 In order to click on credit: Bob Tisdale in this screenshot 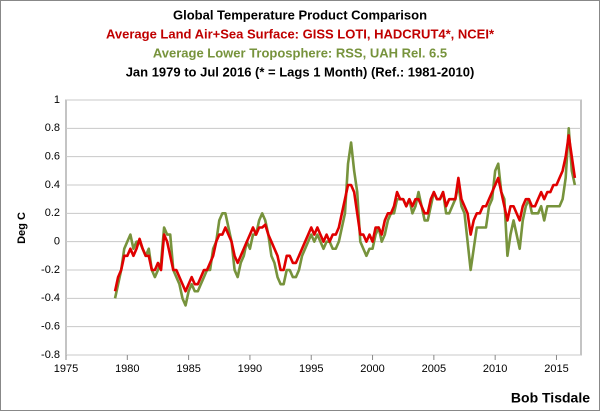, I will do `click(550, 398)`.